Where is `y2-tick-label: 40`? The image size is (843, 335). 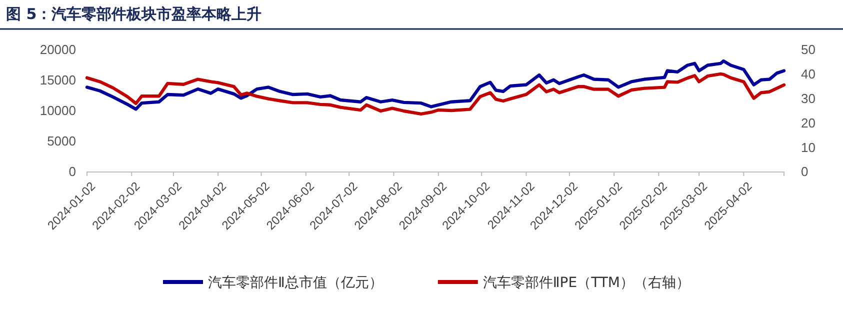 y2-tick-label: 40 is located at coordinates (808, 74).